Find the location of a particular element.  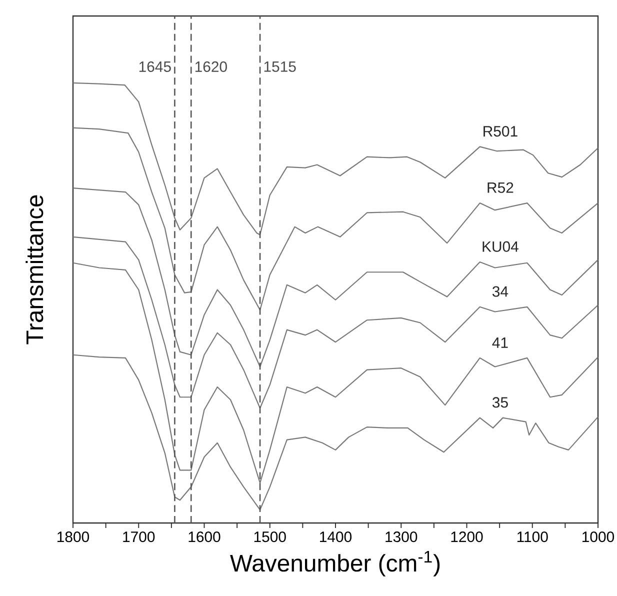

x-tick-label: 1300 is located at coordinates (402, 537).